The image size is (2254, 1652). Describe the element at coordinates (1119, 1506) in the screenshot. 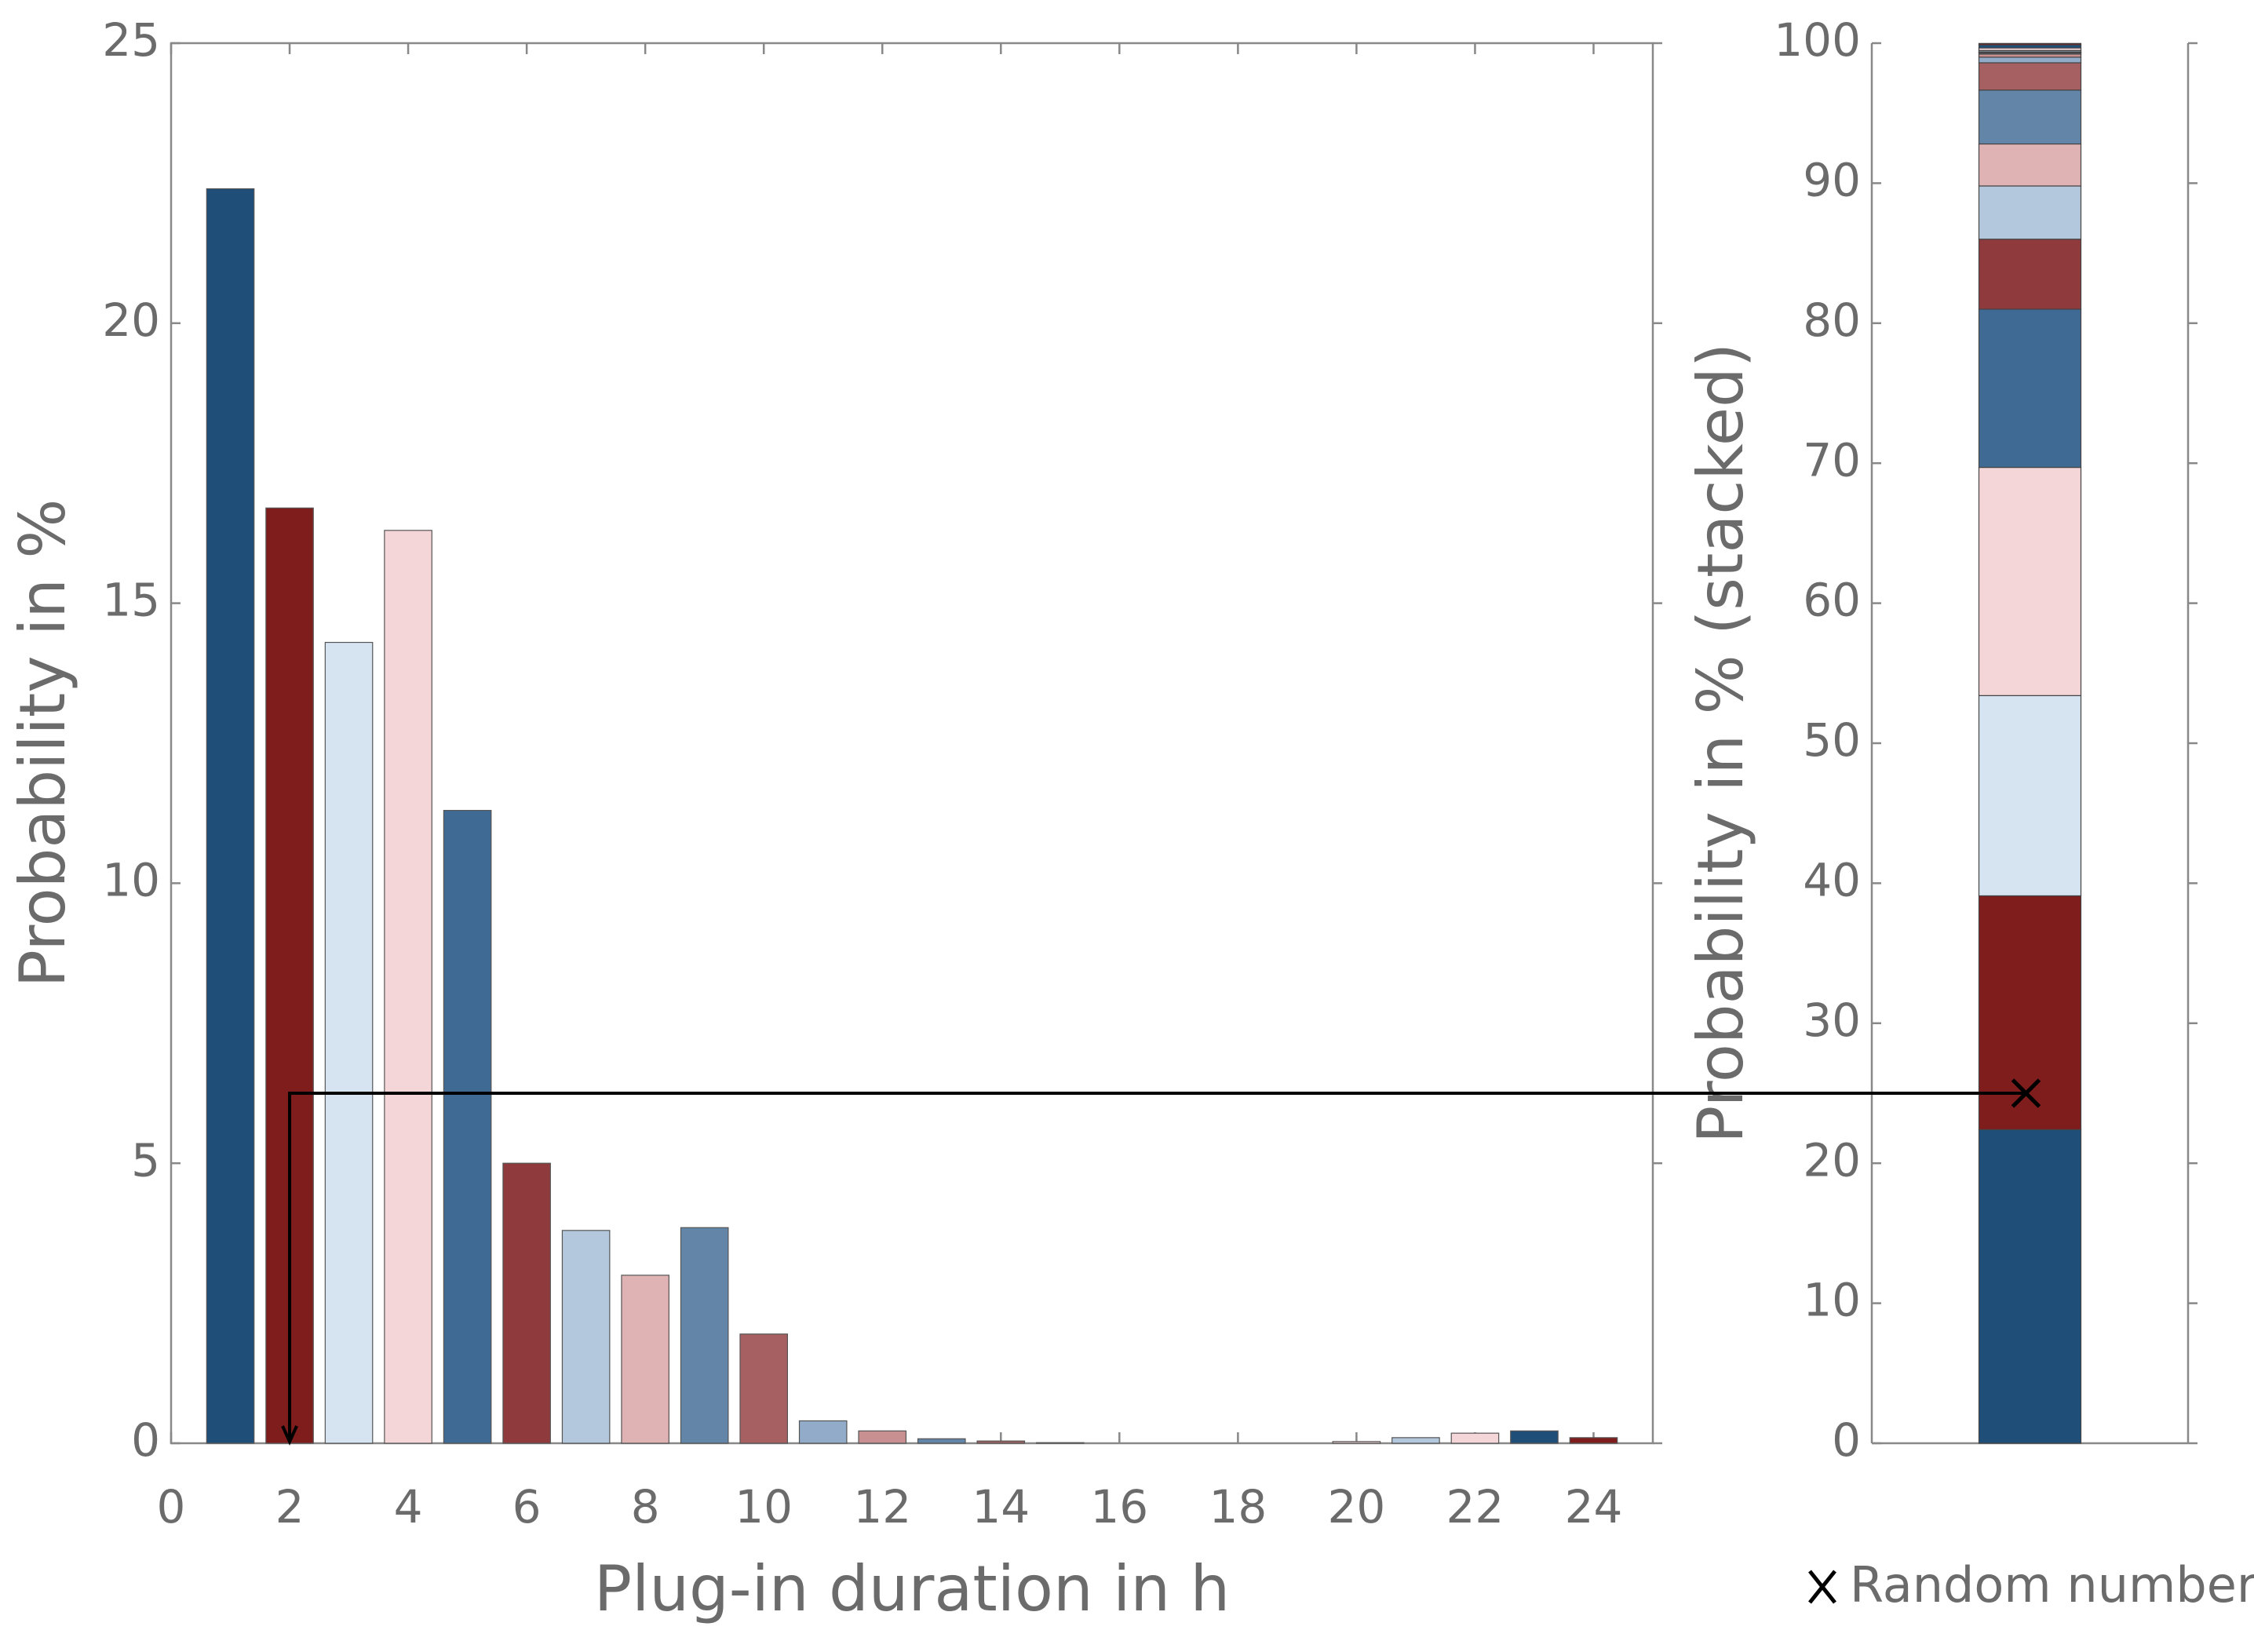

I see `x-tick-label: 16` at that location.